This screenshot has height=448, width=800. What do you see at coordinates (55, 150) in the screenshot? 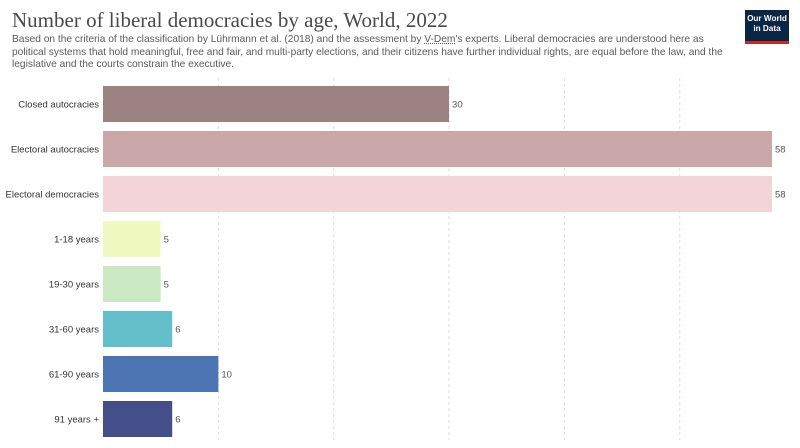
I see `category-label: Electoral autocracies` at bounding box center [55, 150].